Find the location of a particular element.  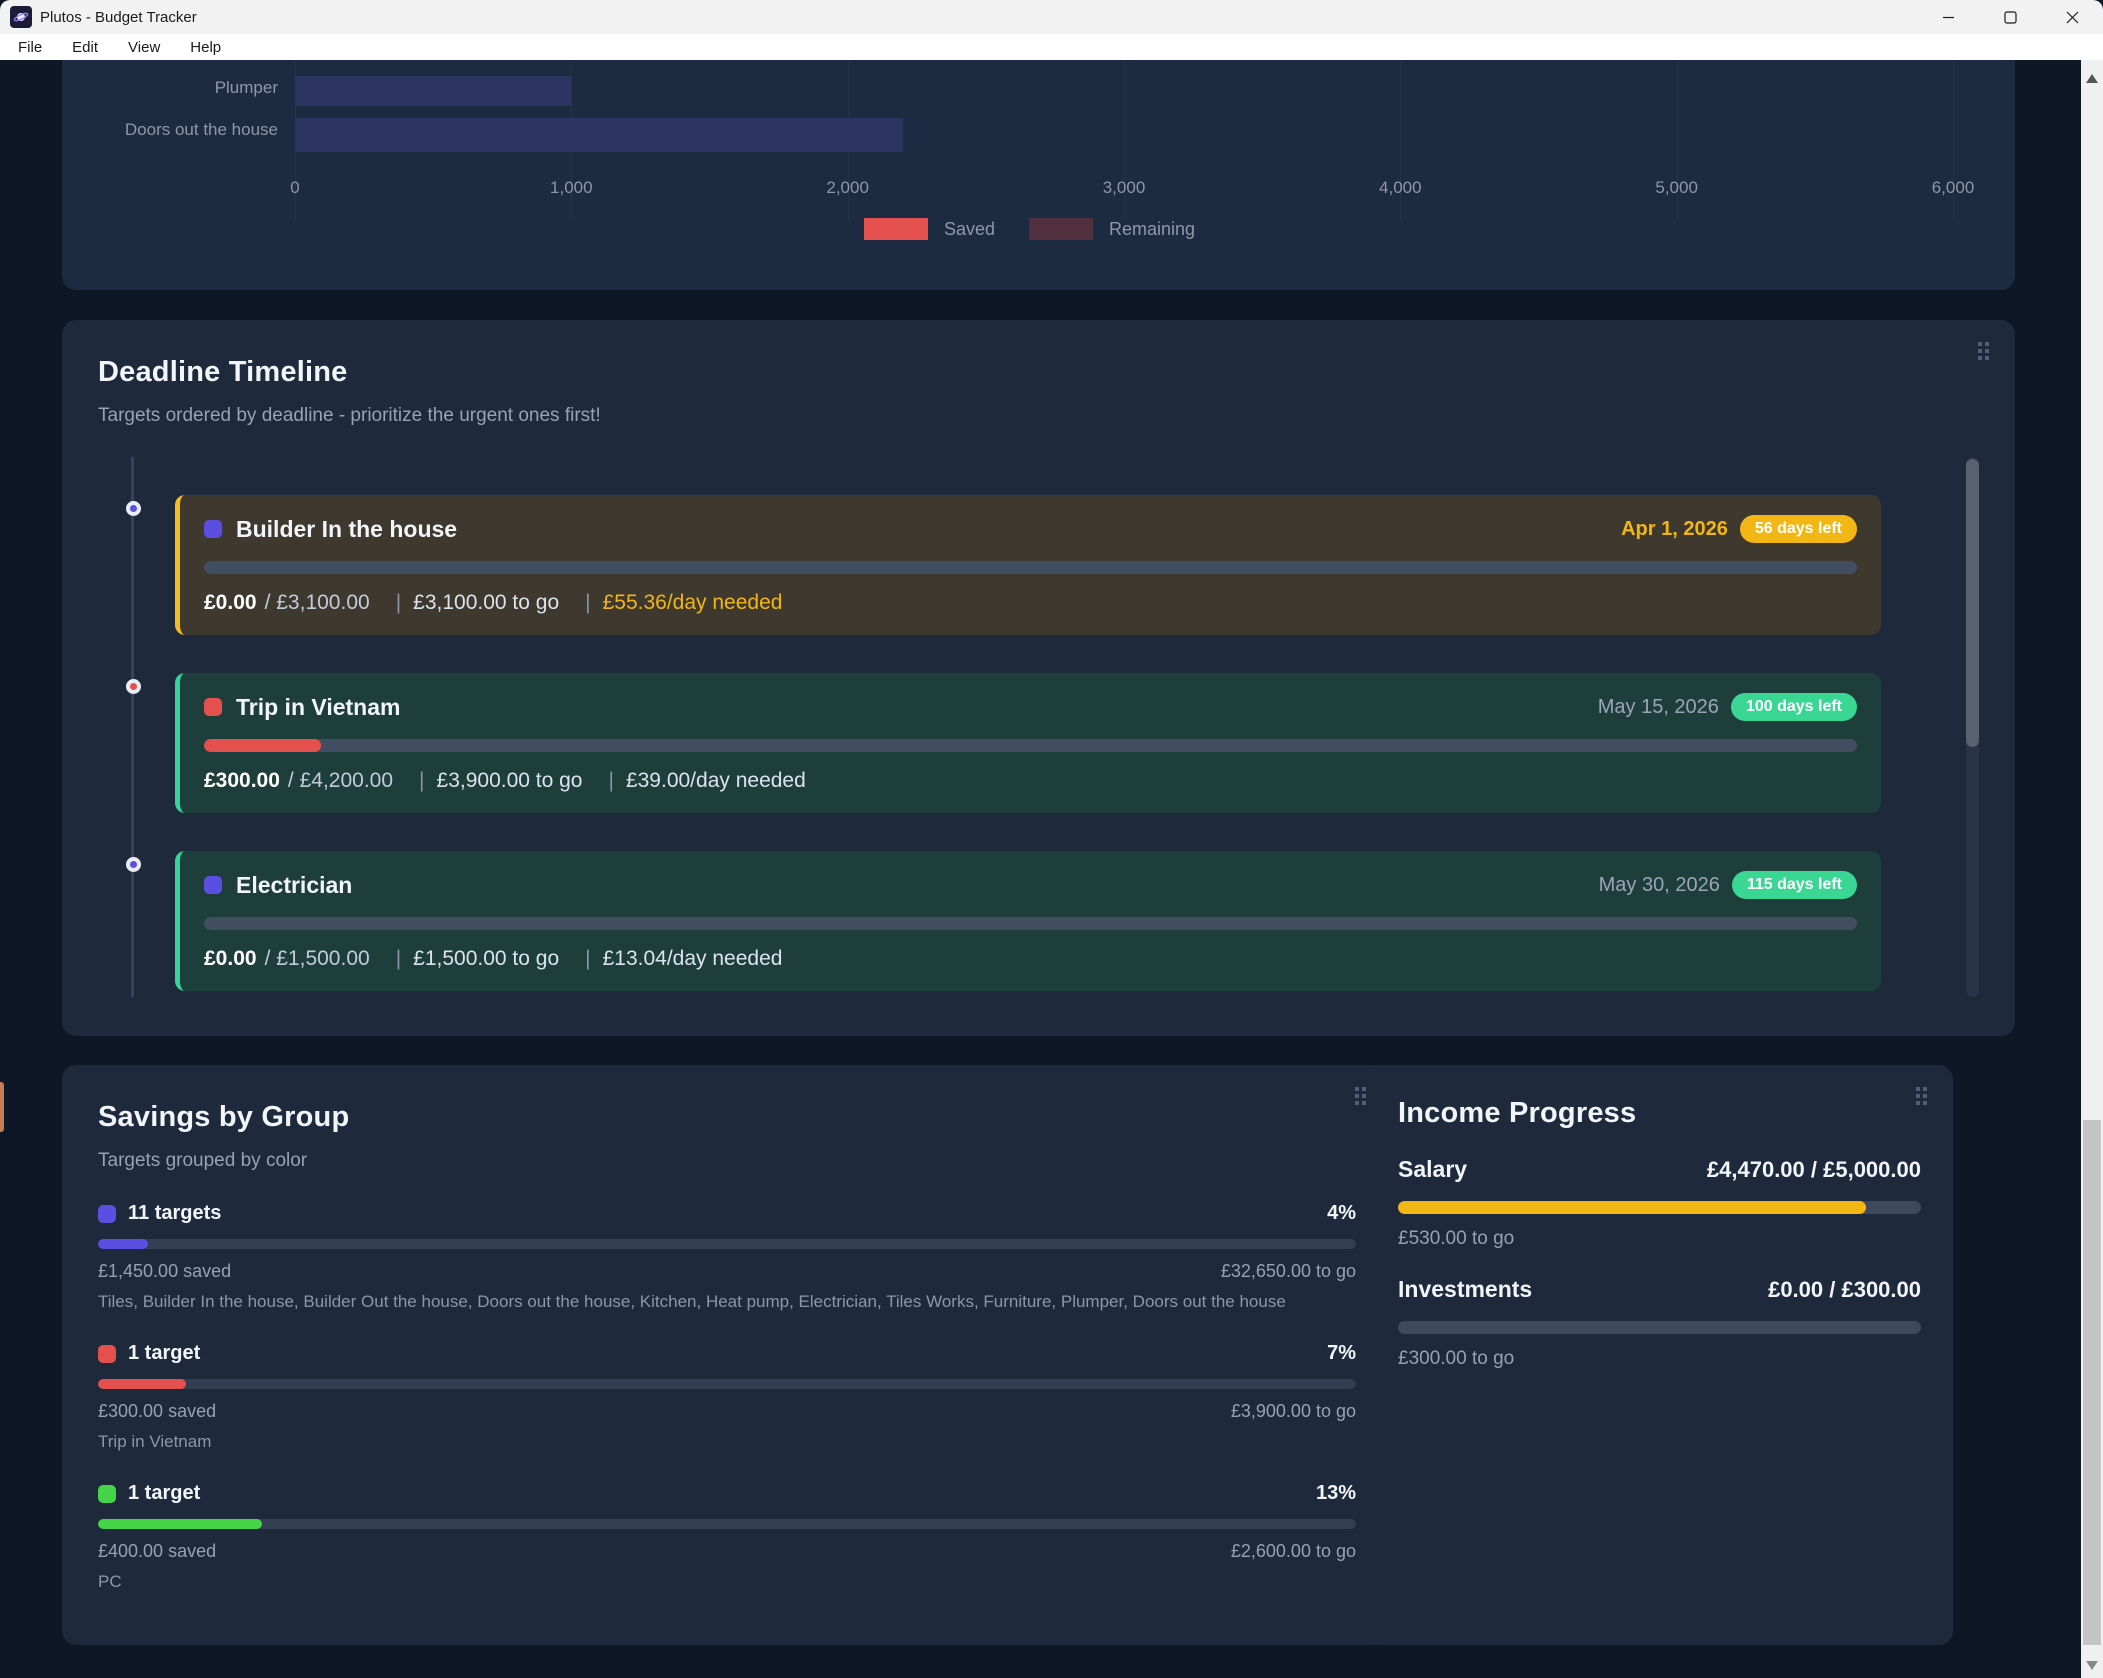

timeline-scrollbar-thumb is located at coordinates (1972, 603).